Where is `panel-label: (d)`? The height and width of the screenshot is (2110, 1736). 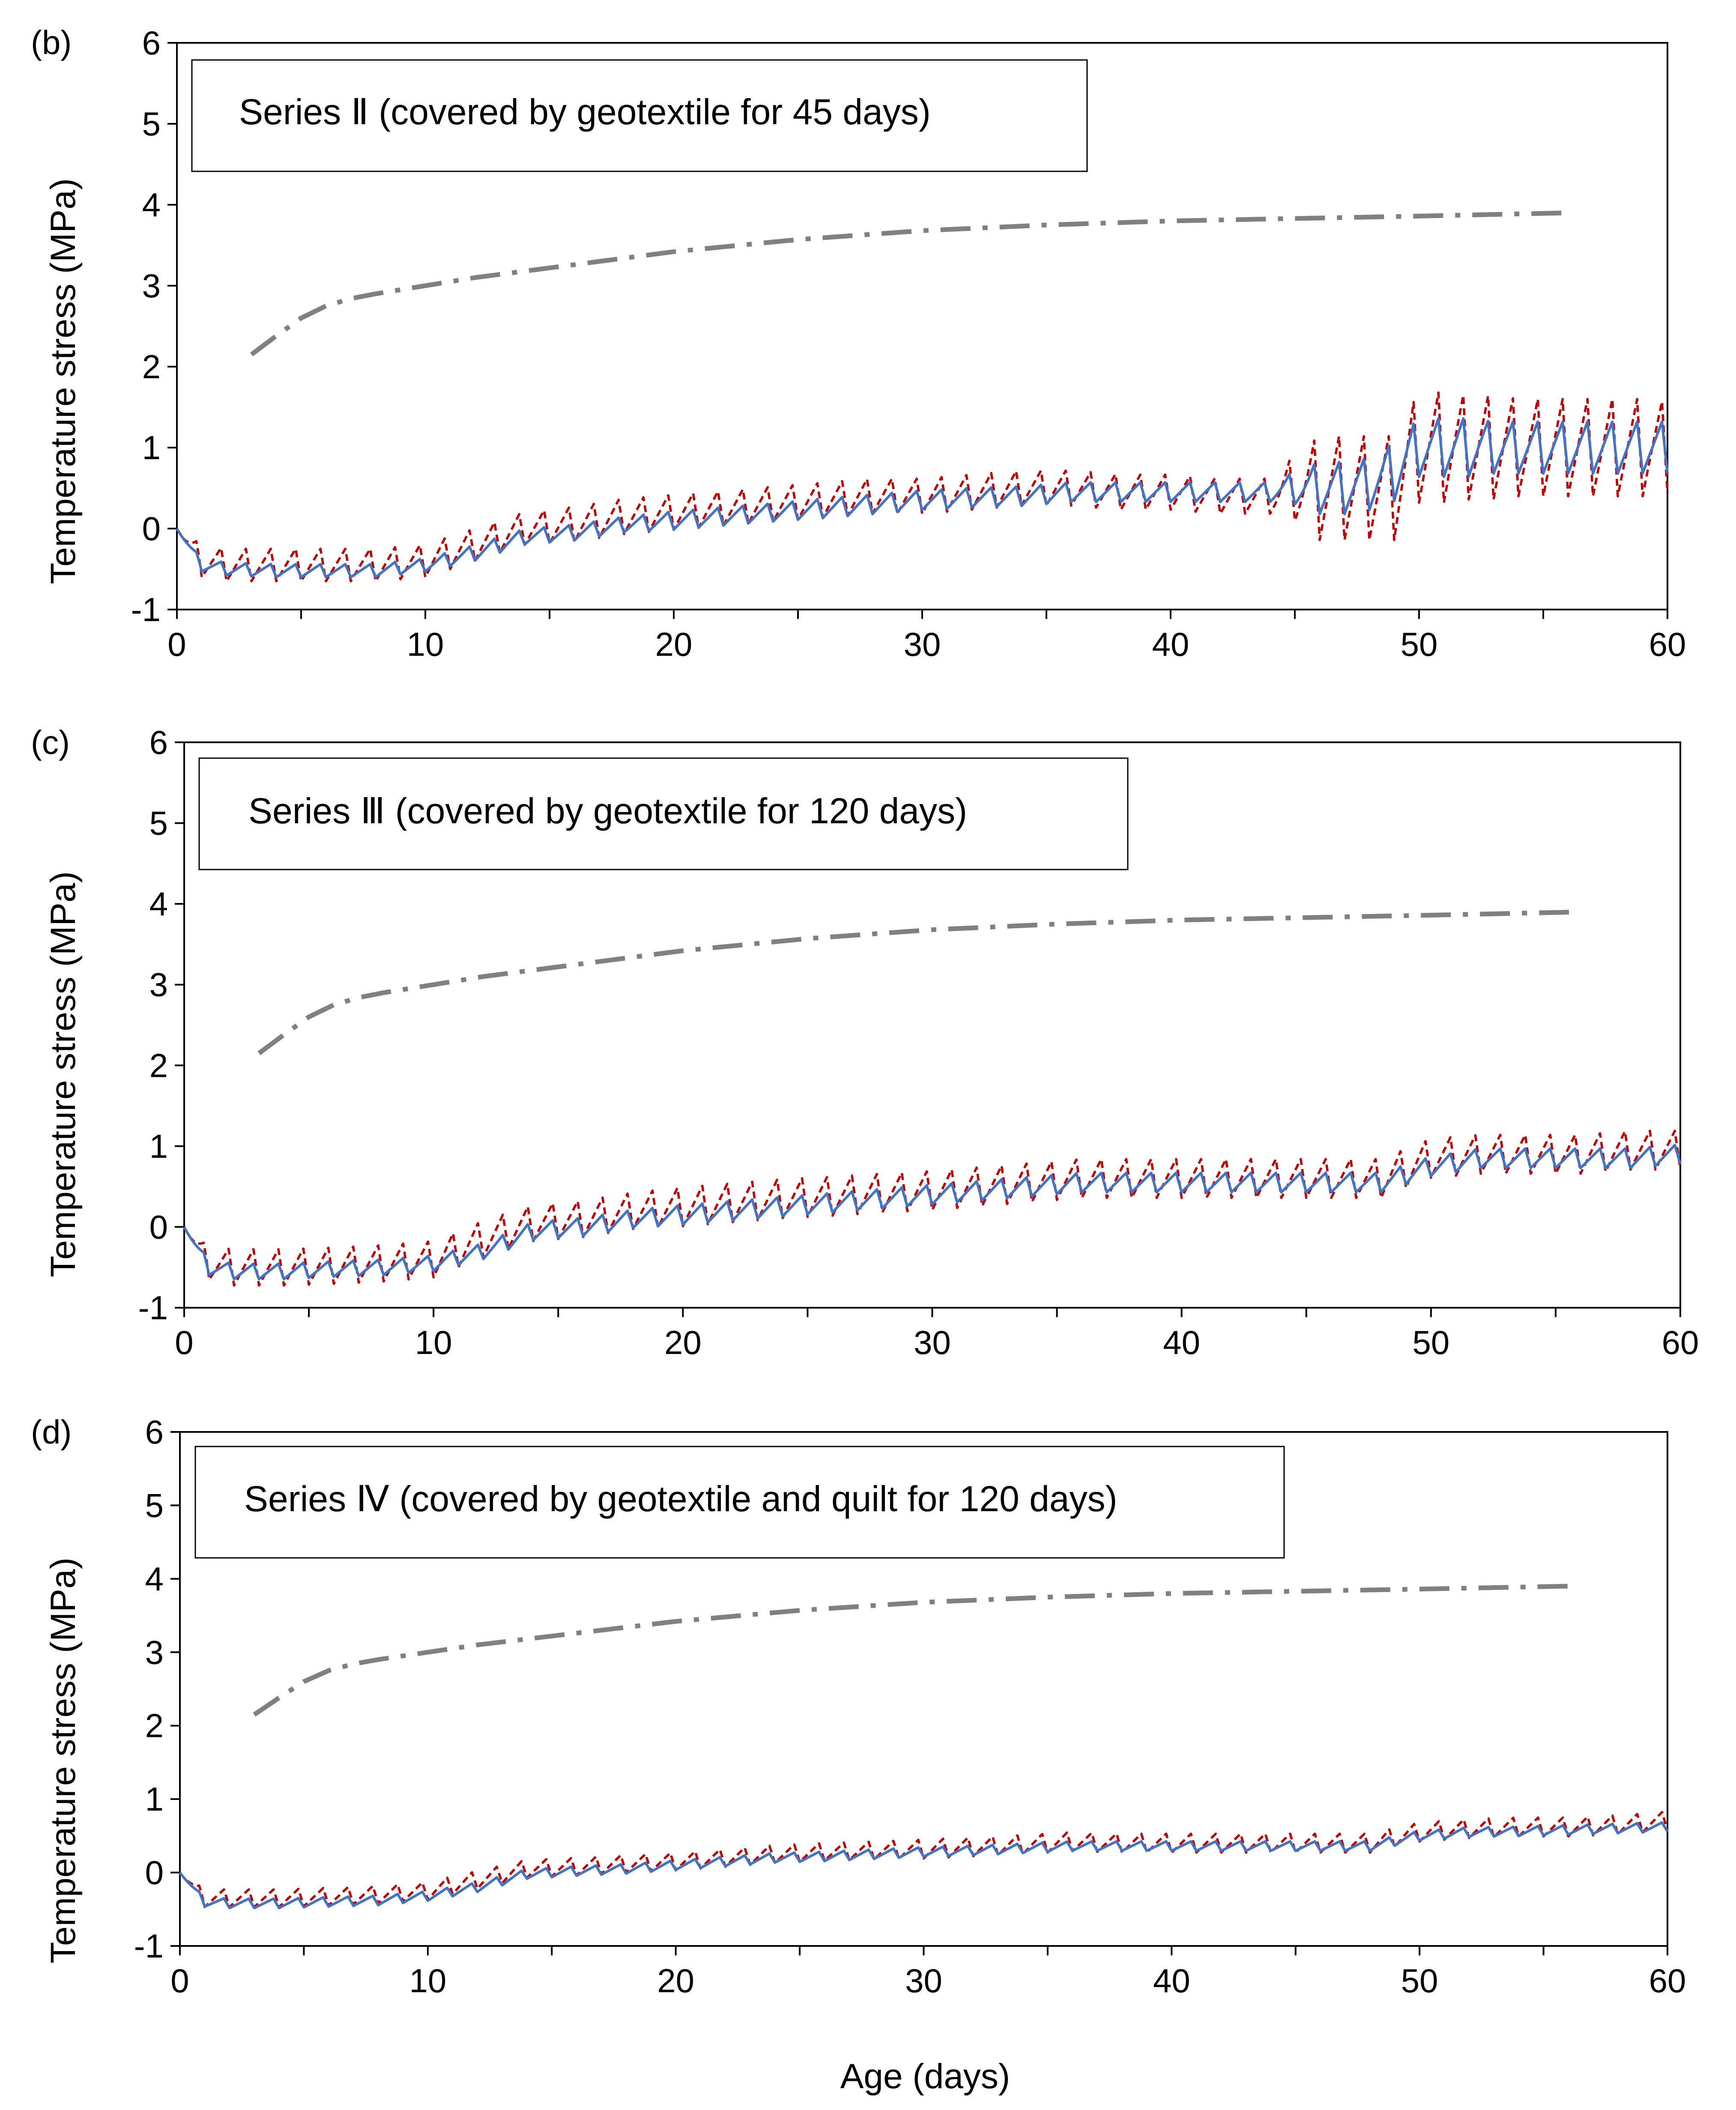
panel-label: (d) is located at coordinates (51, 1432).